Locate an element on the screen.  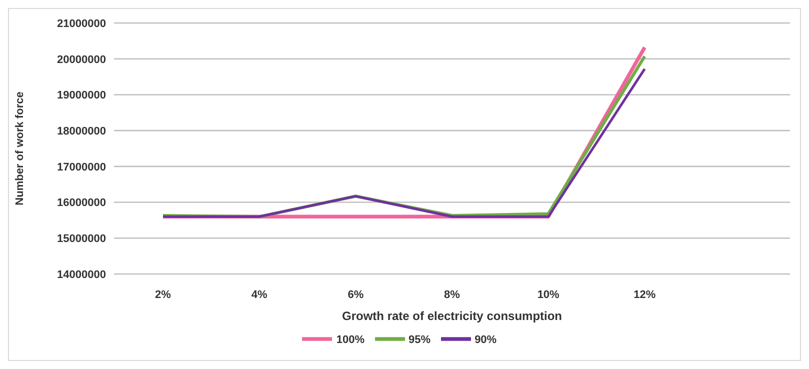
x-tick-label: 12% is located at coordinates (645, 294).